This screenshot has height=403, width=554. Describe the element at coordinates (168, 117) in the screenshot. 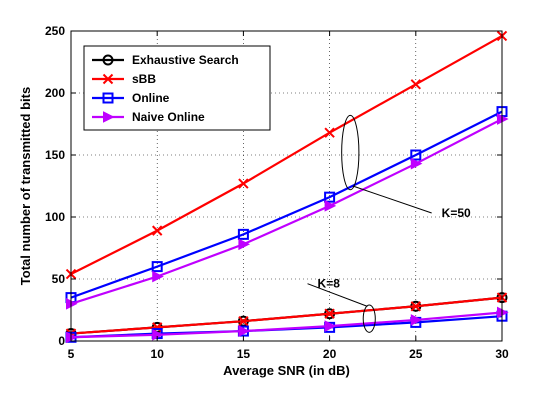

I see `legend-label-3: Naive Online` at that location.